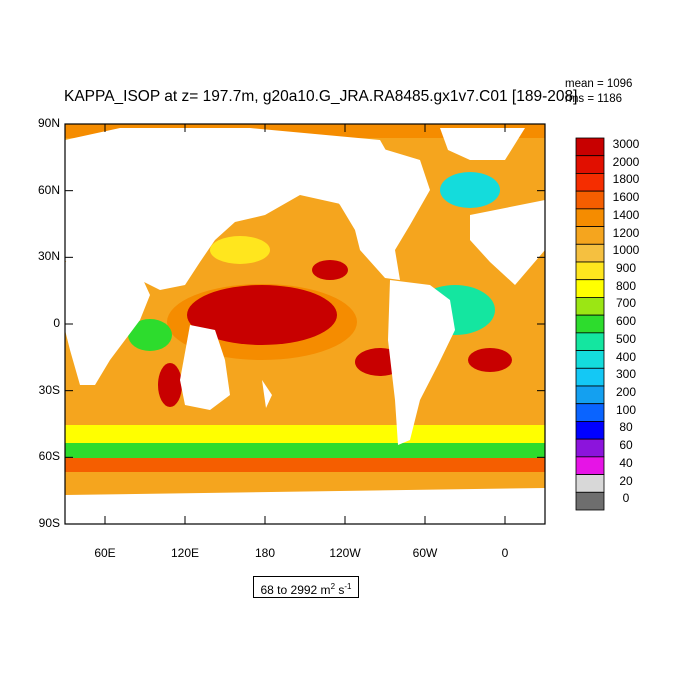  I want to click on lon-tick-label: 120E, so click(185, 553).